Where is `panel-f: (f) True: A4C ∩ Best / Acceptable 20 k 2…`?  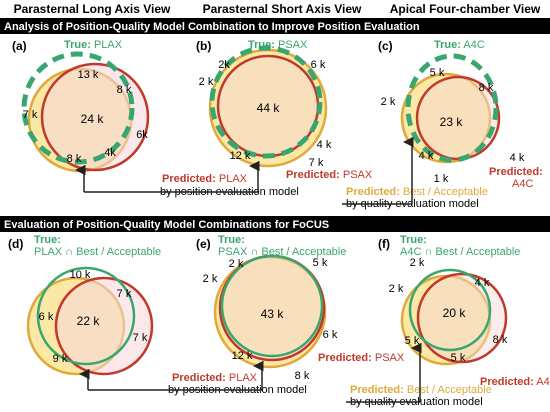 panel-f: (f) True: A4C ∩ Best / Acceptable 20 k 2… is located at coordinates (449, 300).